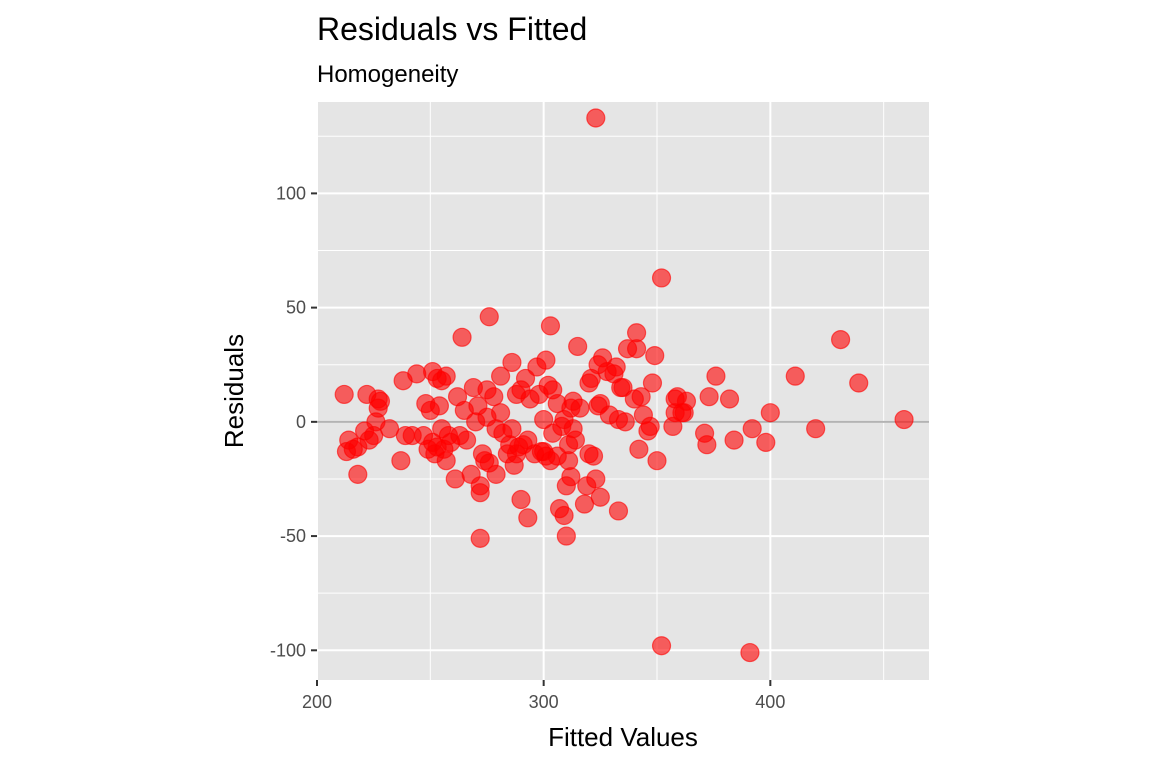 The image size is (1152, 768). I want to click on y-tick-label: 100, so click(291, 193).